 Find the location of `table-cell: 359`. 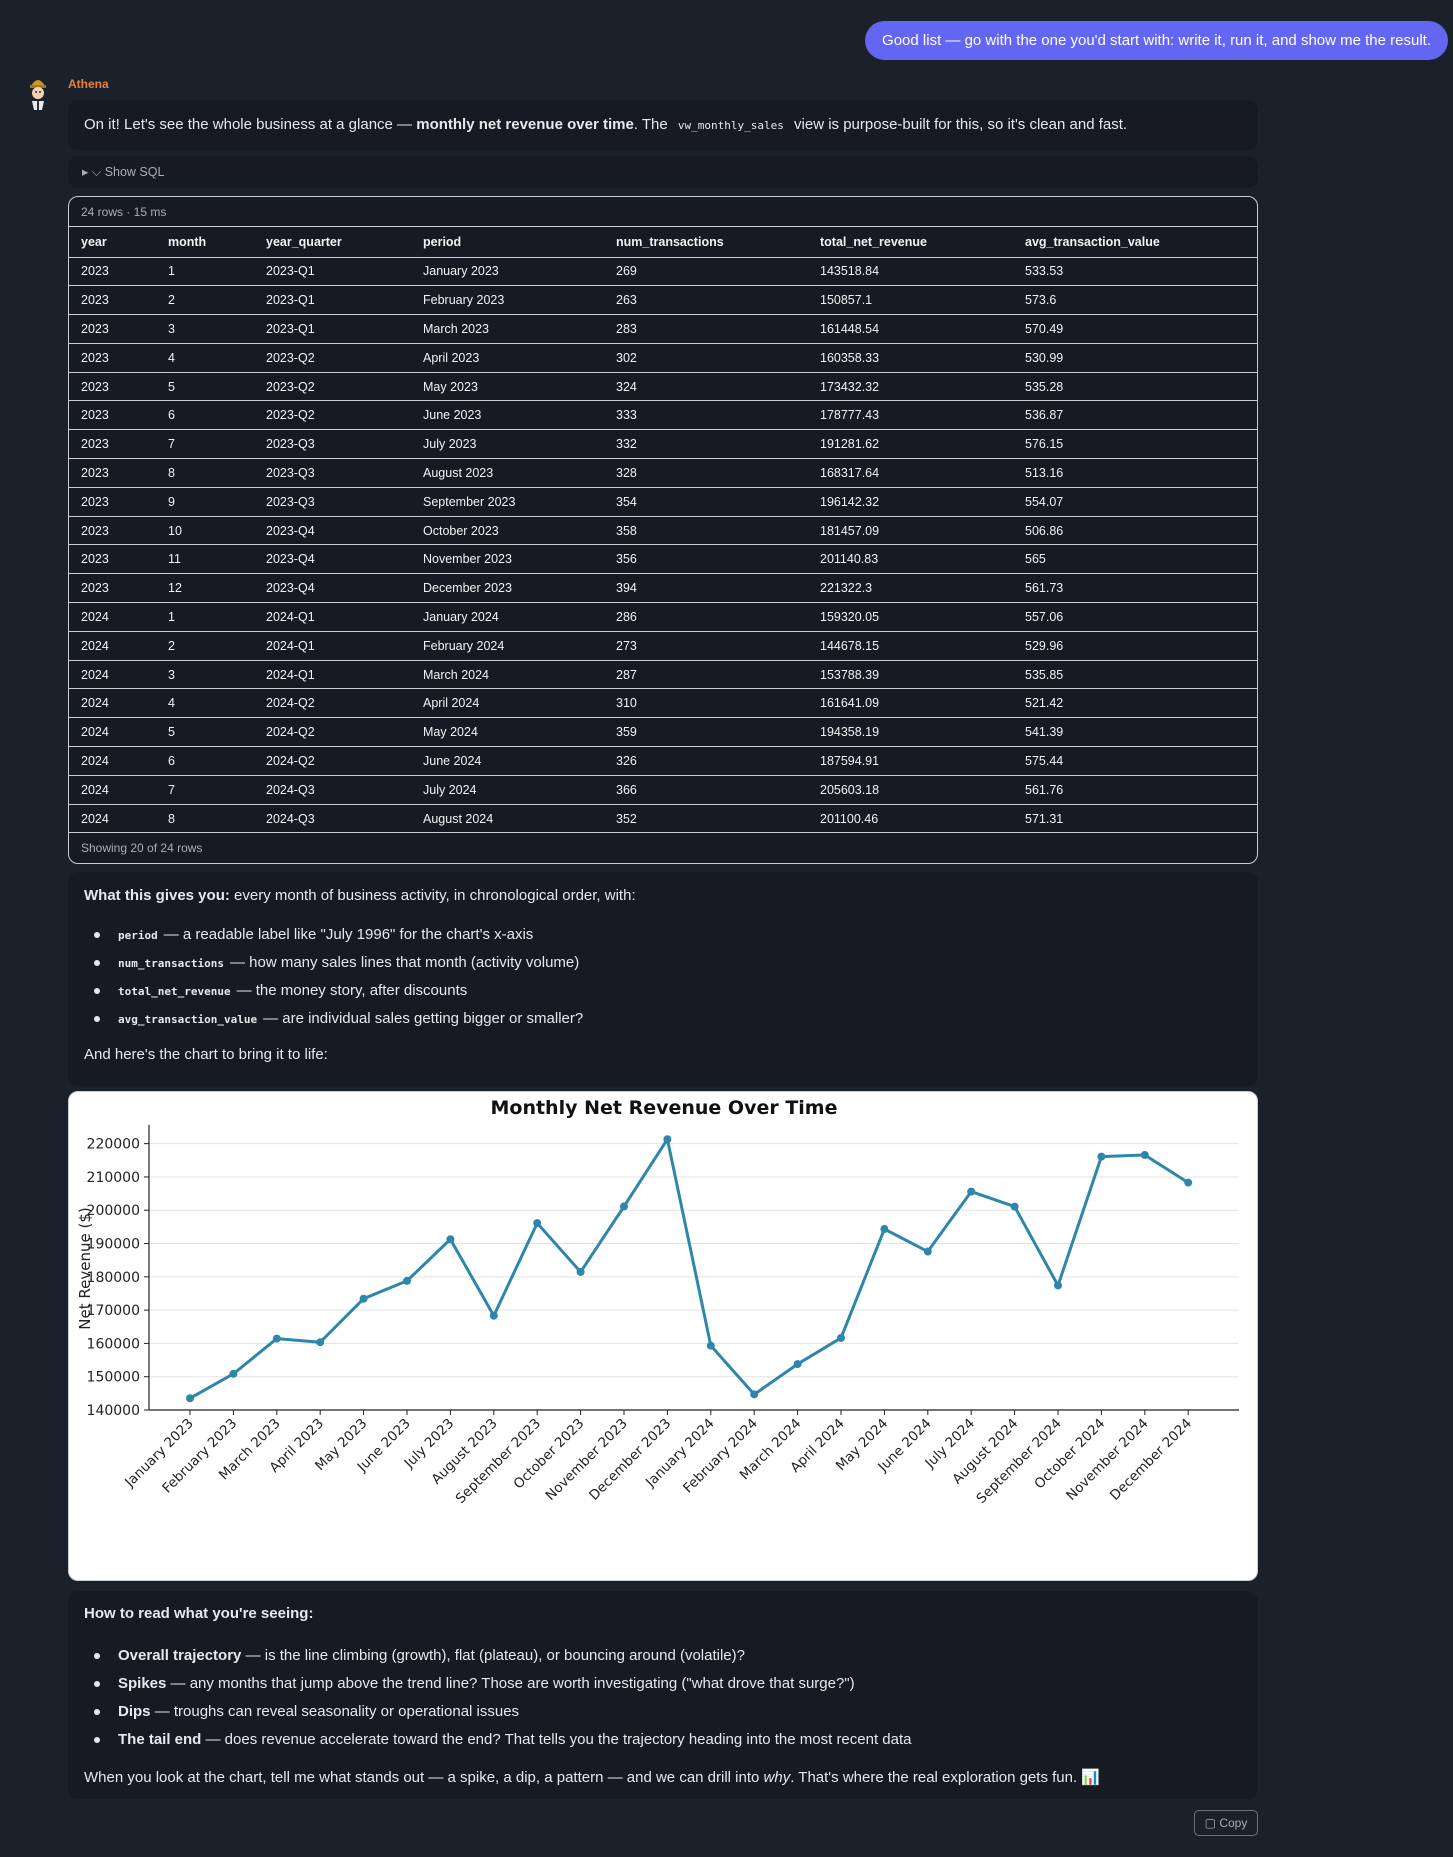

table-cell: 359 is located at coordinates (706, 732).